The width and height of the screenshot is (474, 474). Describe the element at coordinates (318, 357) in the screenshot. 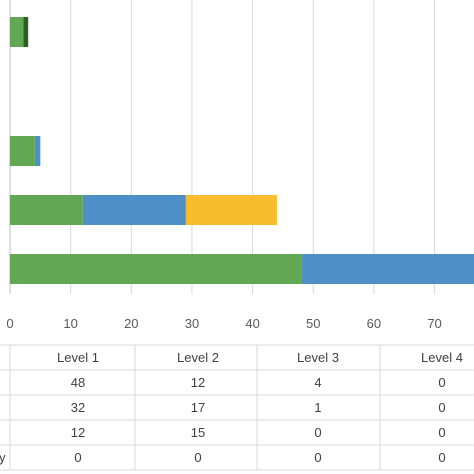

I see `table-header-cell: Level 3` at that location.